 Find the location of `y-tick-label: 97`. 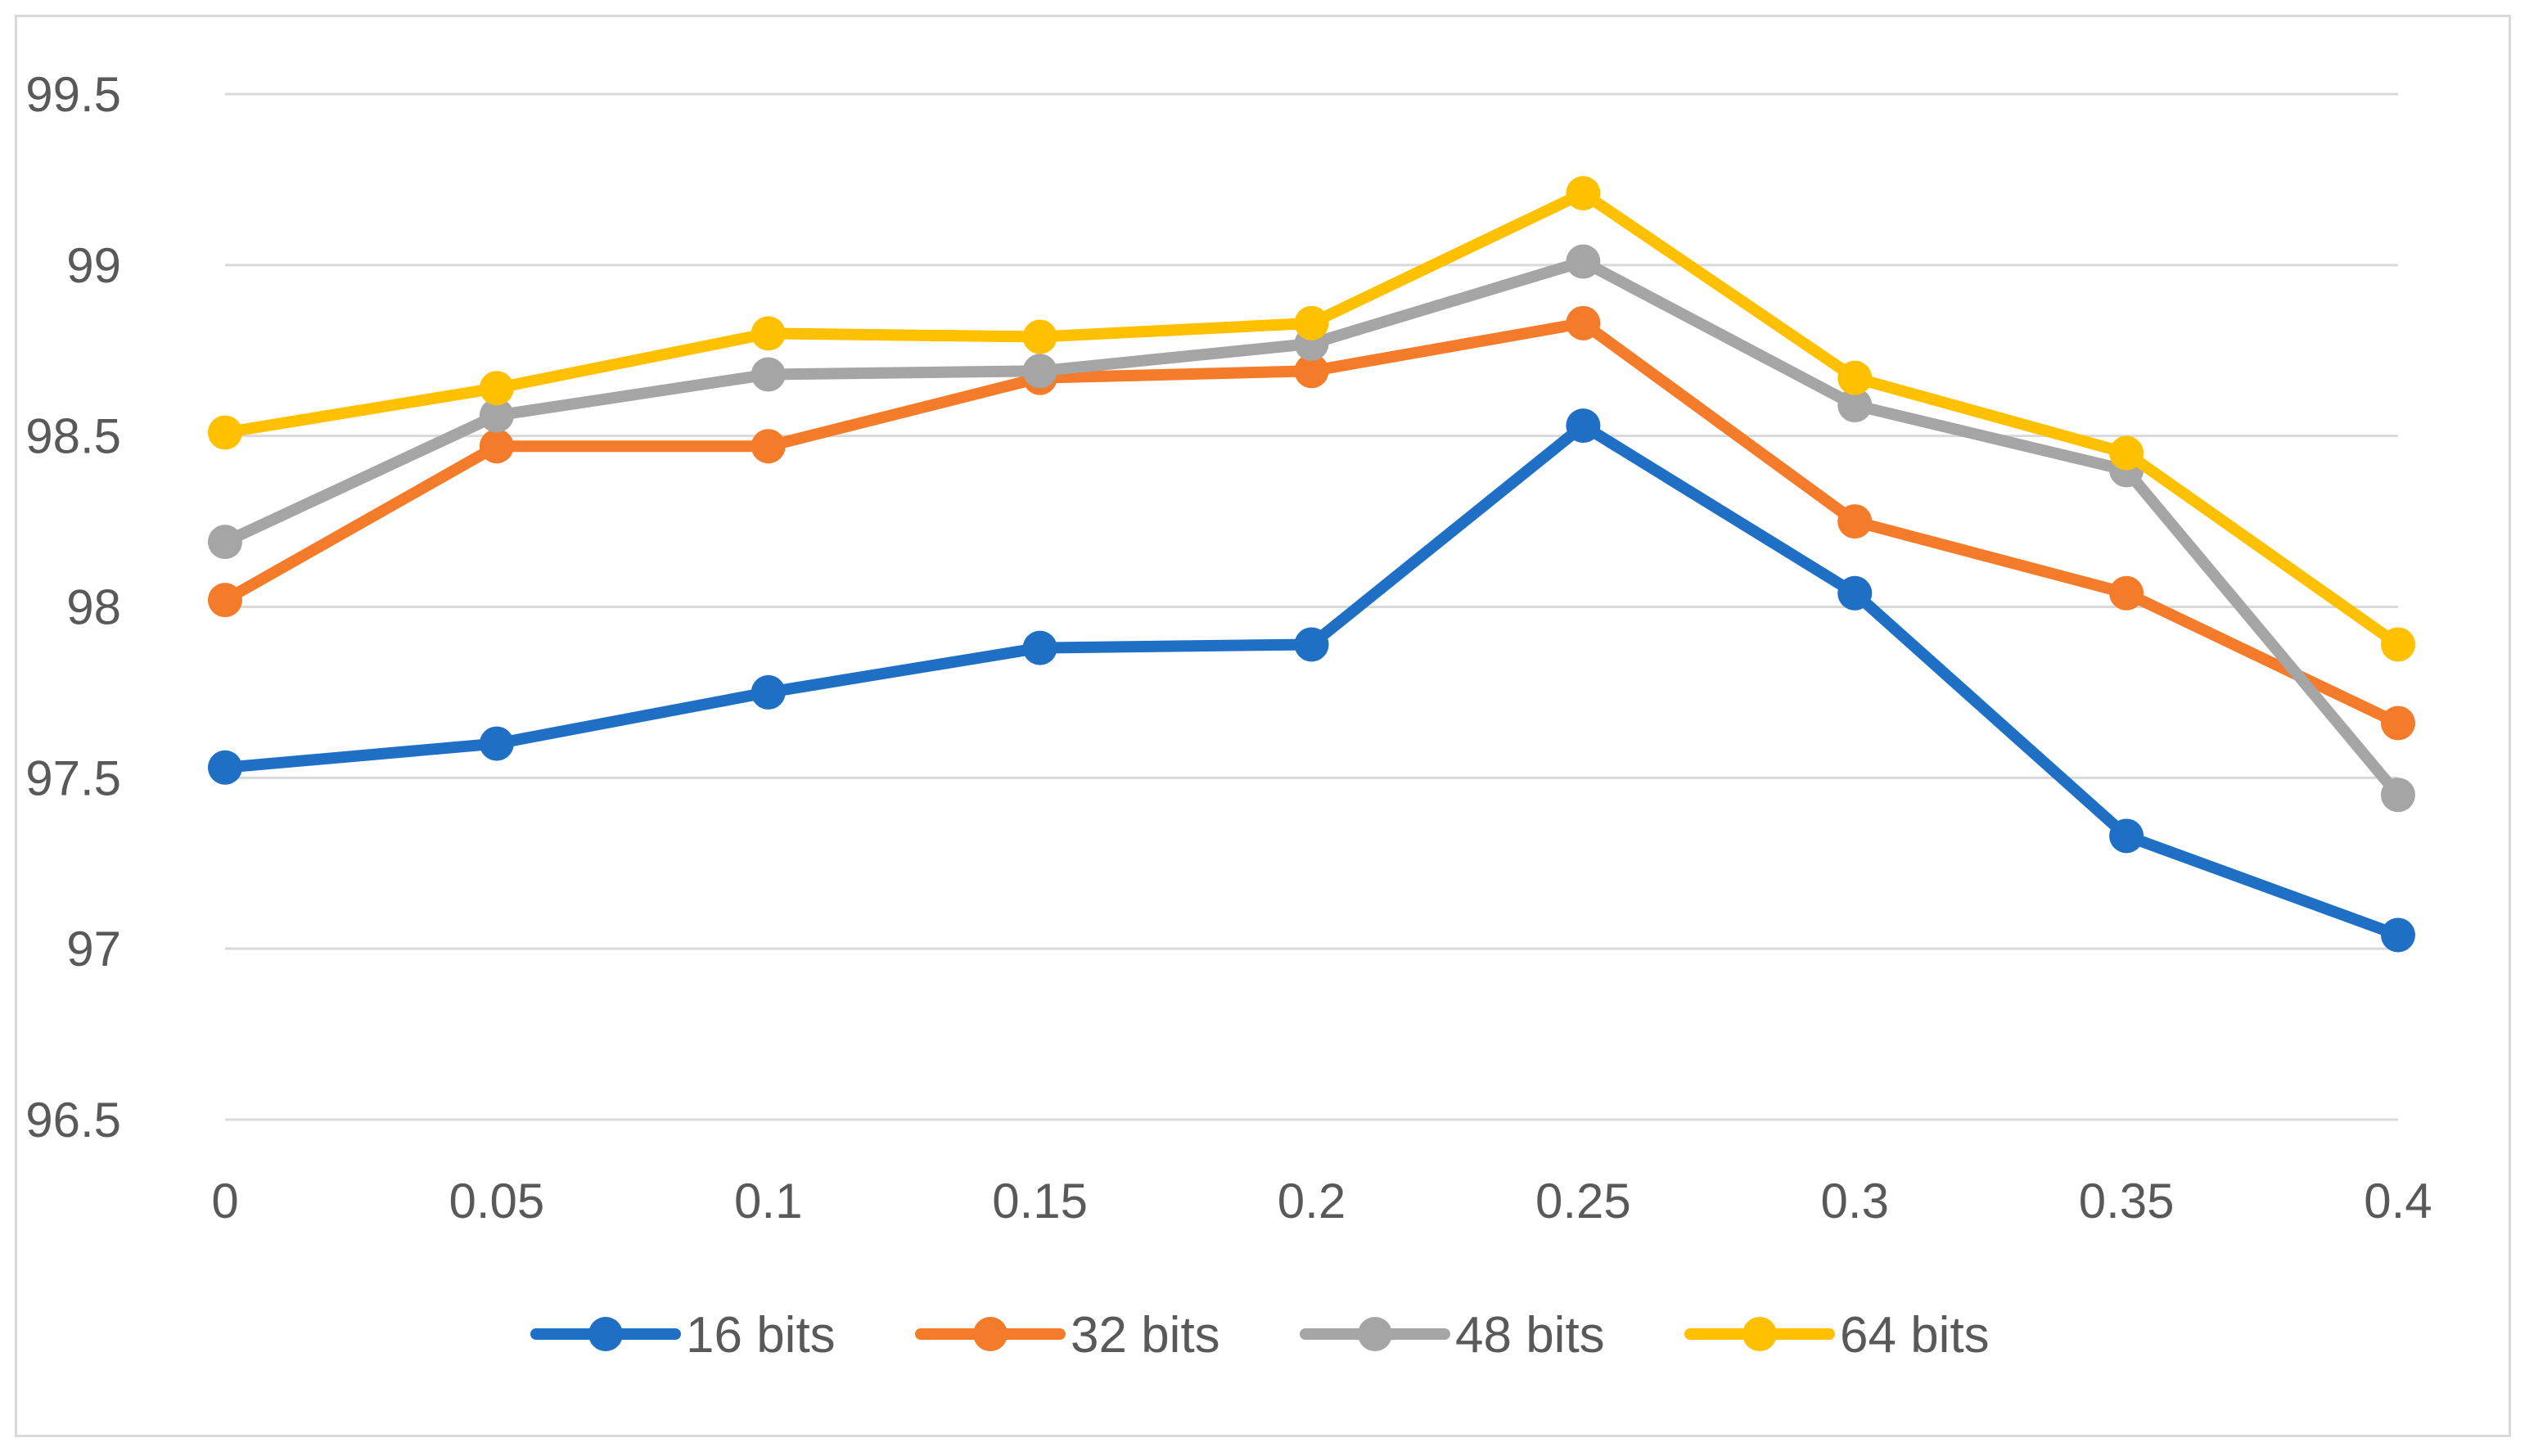

y-tick-label: 97 is located at coordinates (93, 949).